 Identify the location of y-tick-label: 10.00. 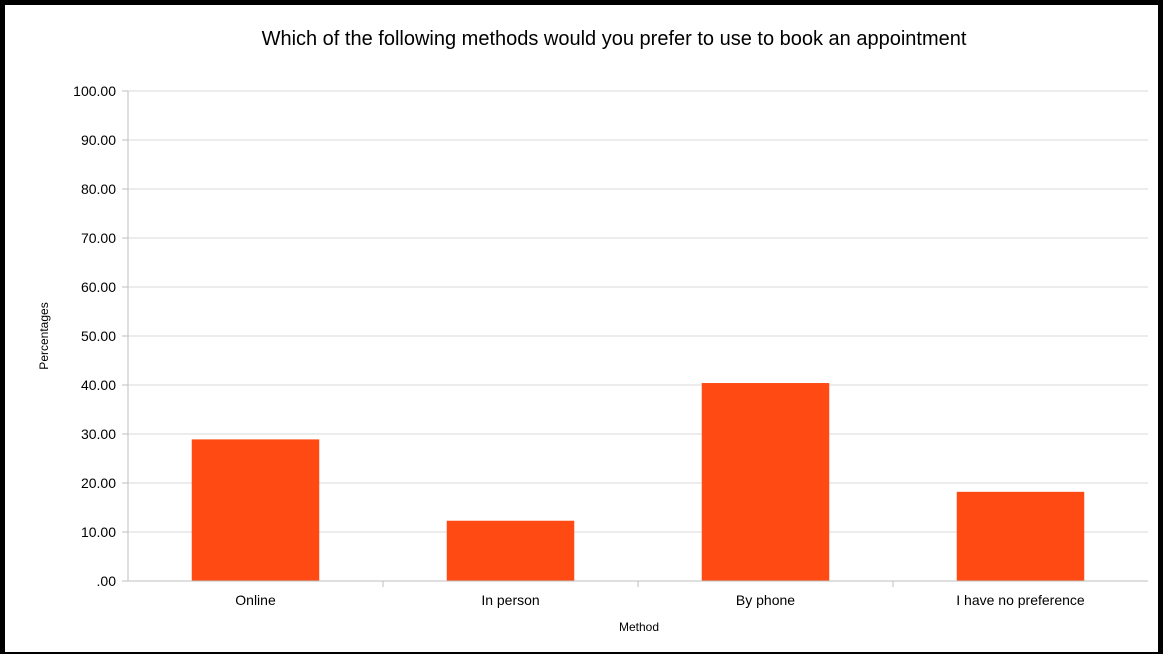
(98, 532).